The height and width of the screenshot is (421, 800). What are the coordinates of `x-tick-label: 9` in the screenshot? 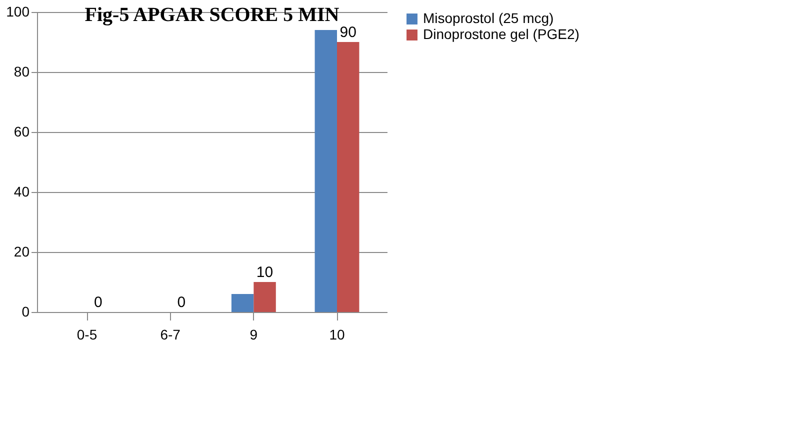 It's located at (254, 334).